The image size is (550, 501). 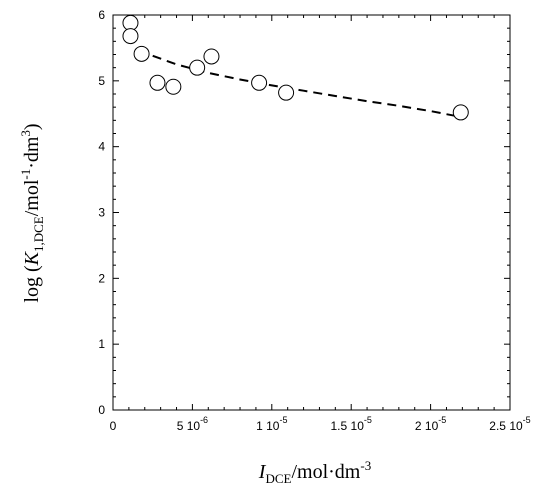 I want to click on x-tick-label: 2.5 10-5, so click(x=509, y=424).